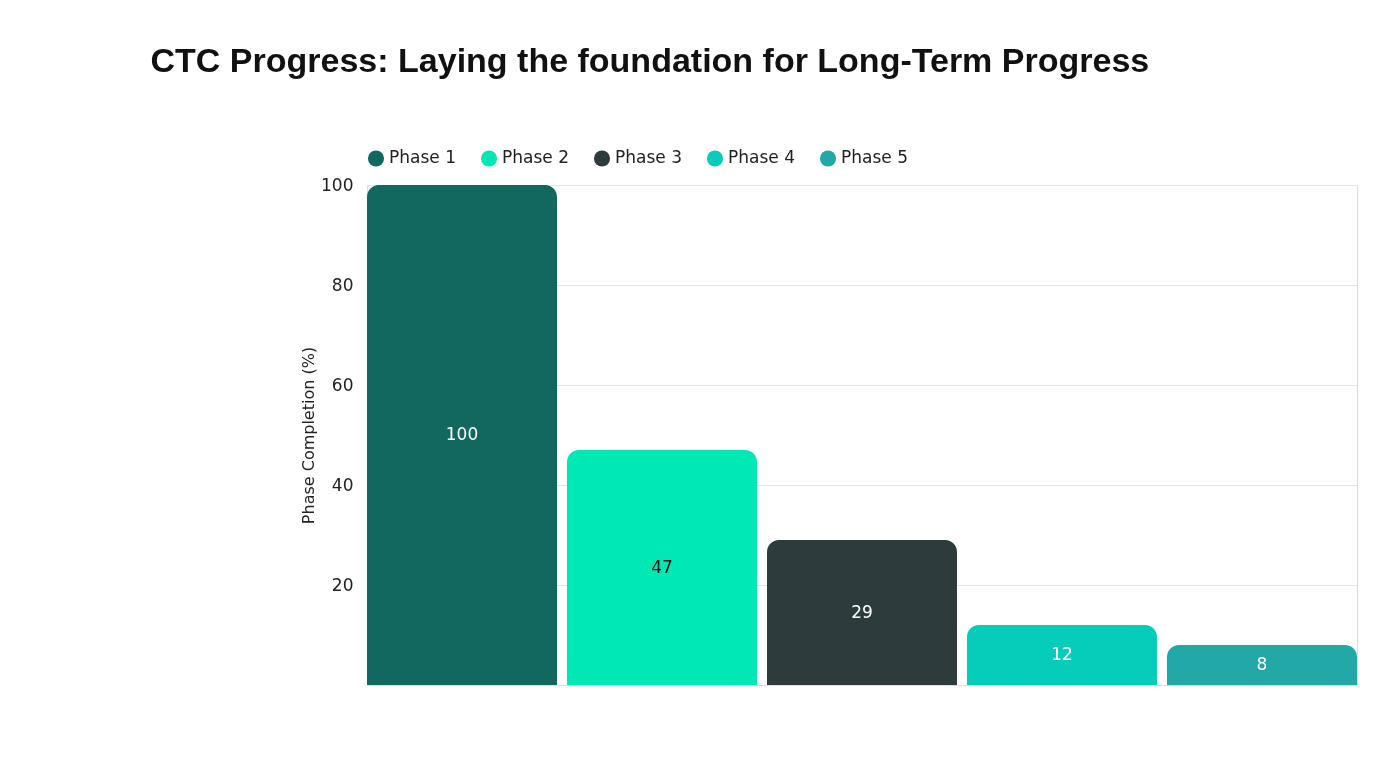 Image resolution: width=1378 pixels, height=771 pixels. Describe the element at coordinates (309, 435) in the screenshot. I see `y-axis-title: Phase Completion (%)` at that location.